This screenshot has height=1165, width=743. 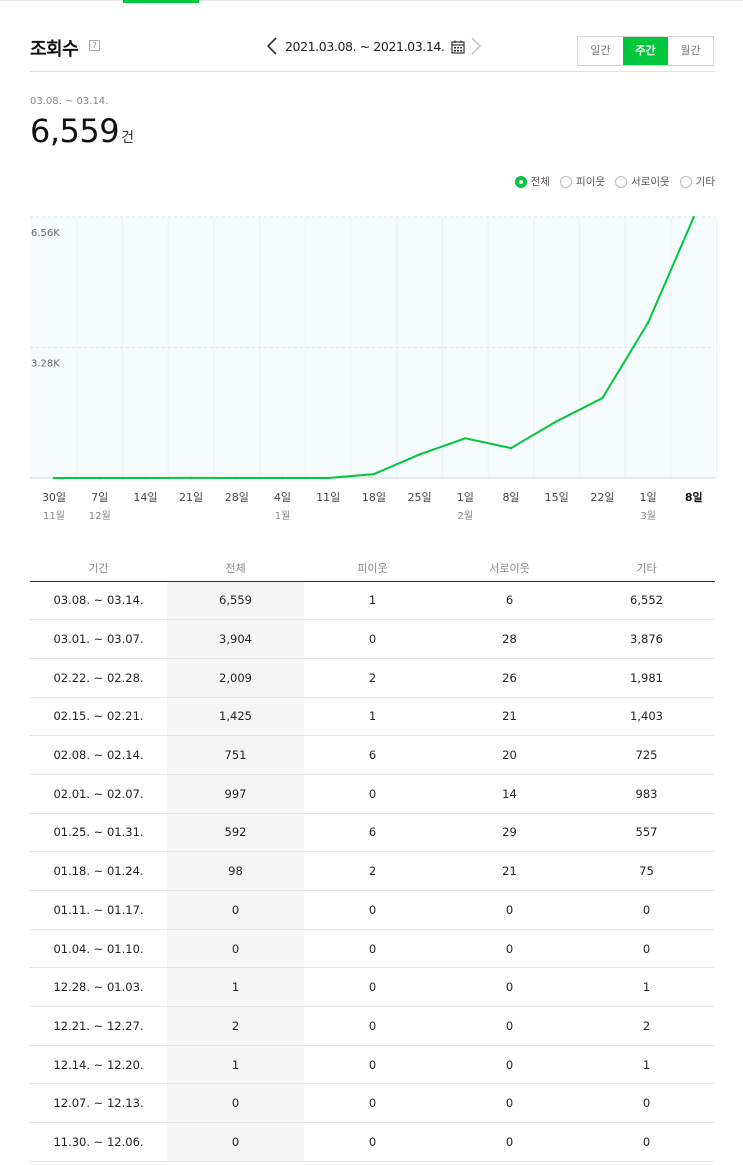 I want to click on y-tick-label: 6.56K, so click(x=45, y=233).